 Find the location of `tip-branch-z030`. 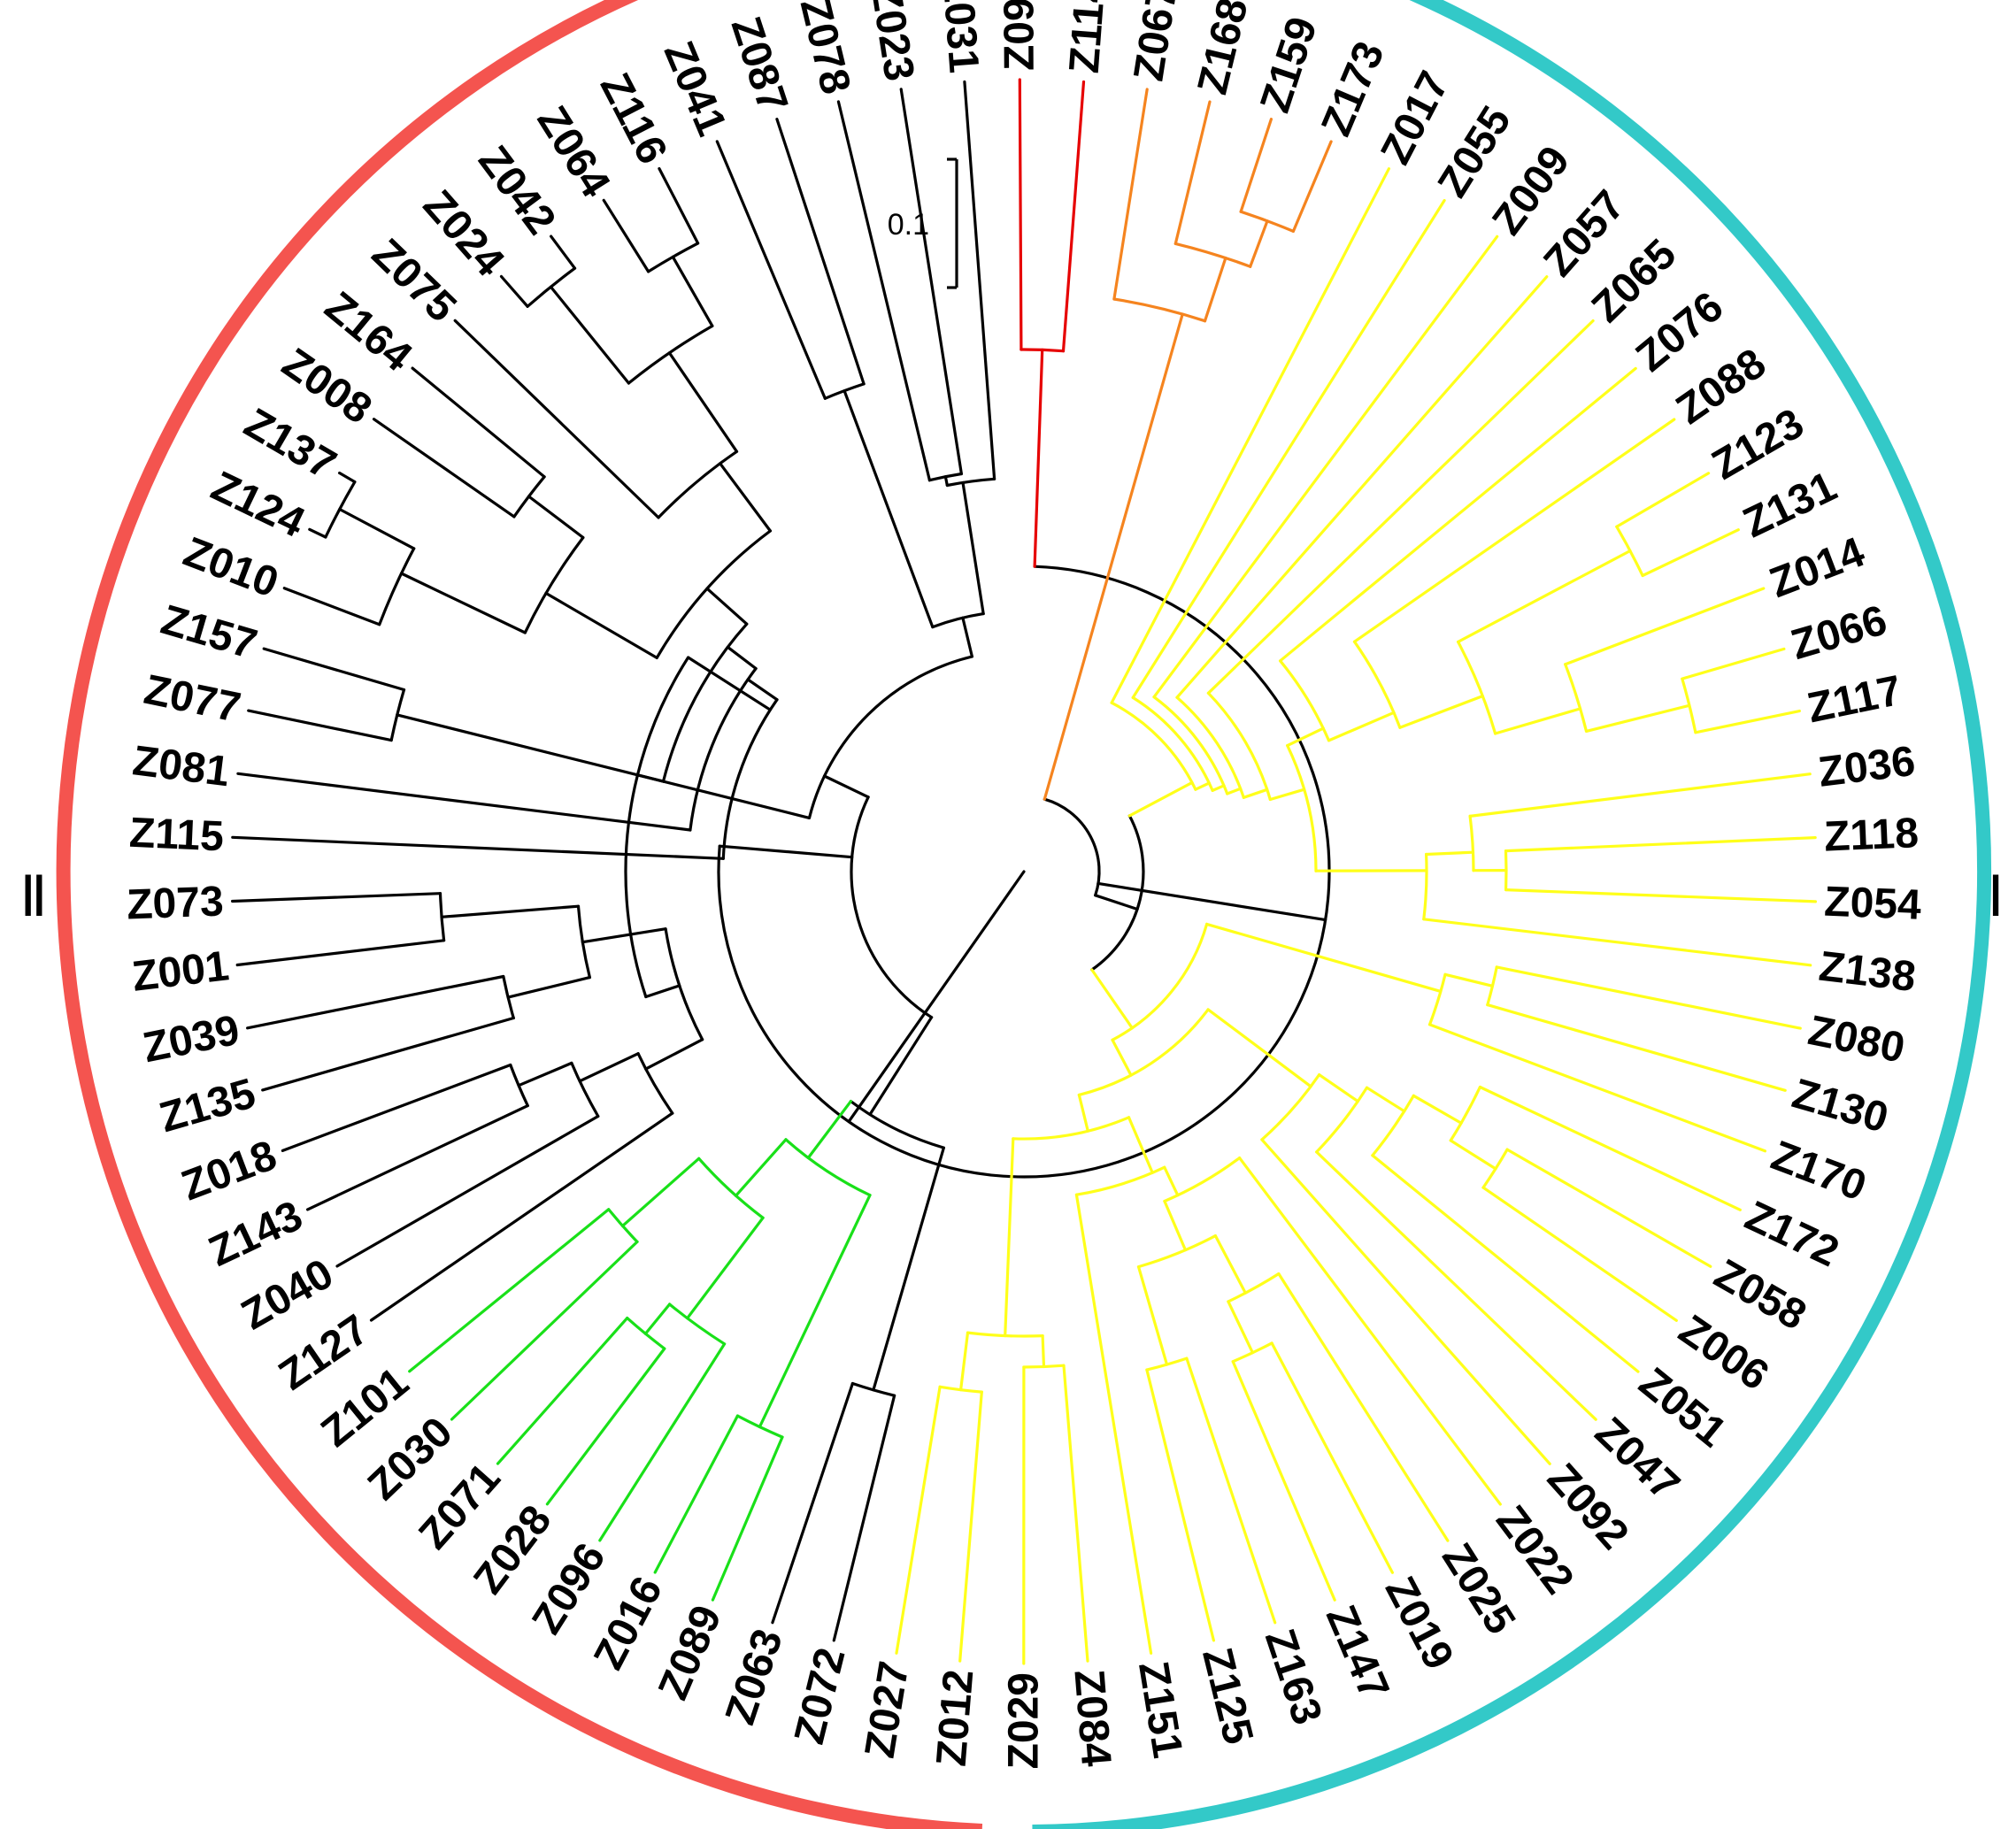

tip-branch-z030 is located at coordinates (544, 1330).